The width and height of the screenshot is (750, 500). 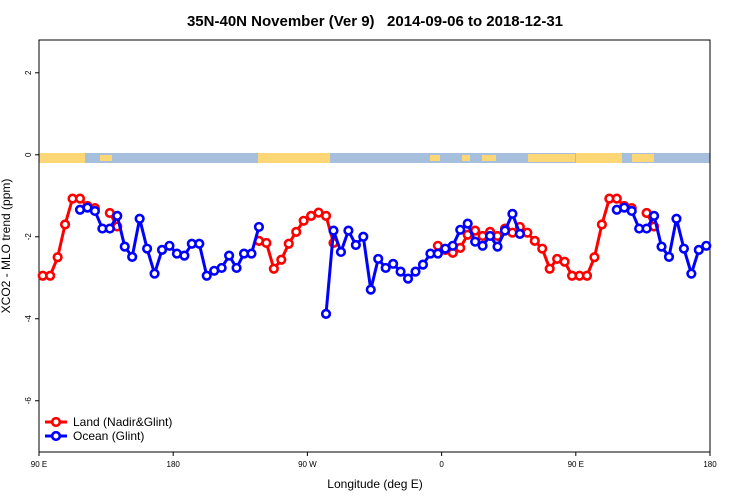 What do you see at coordinates (108, 436) in the screenshot?
I see `legend-label: Ocean (Glint)` at bounding box center [108, 436].